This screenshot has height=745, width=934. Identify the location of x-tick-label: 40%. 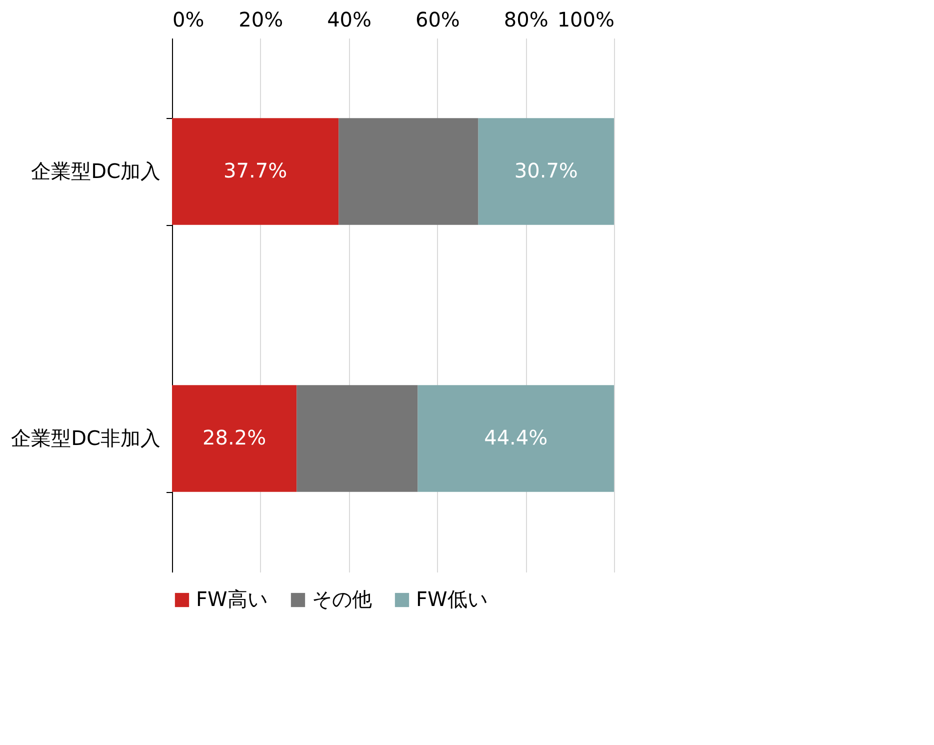
(349, 20).